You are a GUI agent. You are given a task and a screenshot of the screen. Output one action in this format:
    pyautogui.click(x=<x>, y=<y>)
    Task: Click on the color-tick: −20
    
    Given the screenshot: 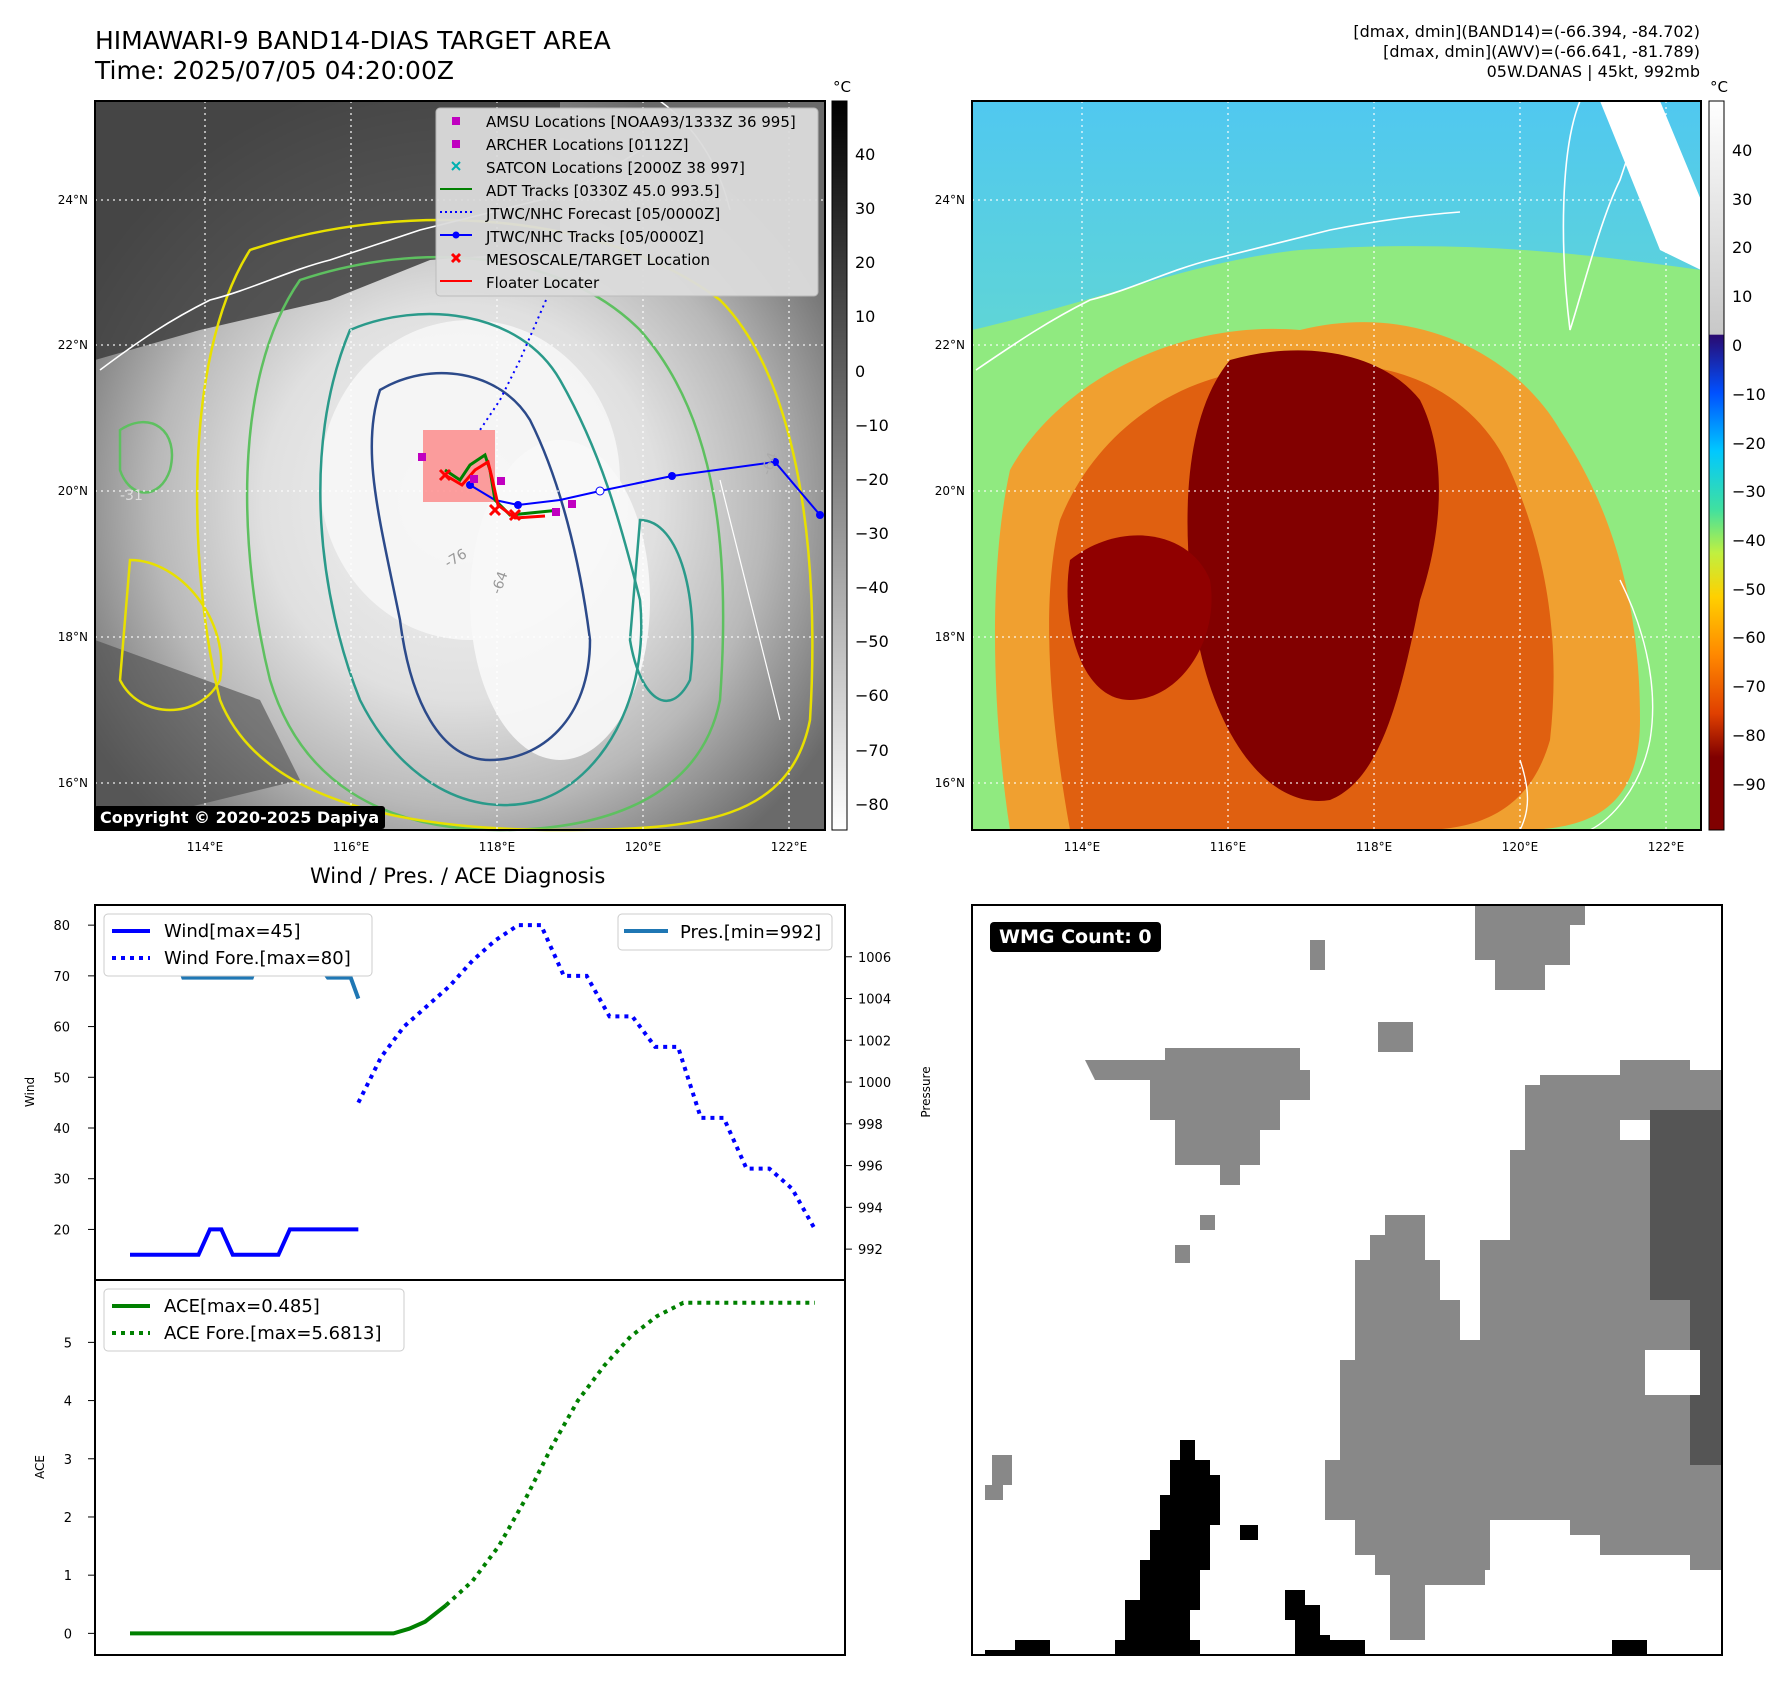 What is the action you would take?
    pyautogui.click(x=1749, y=443)
    